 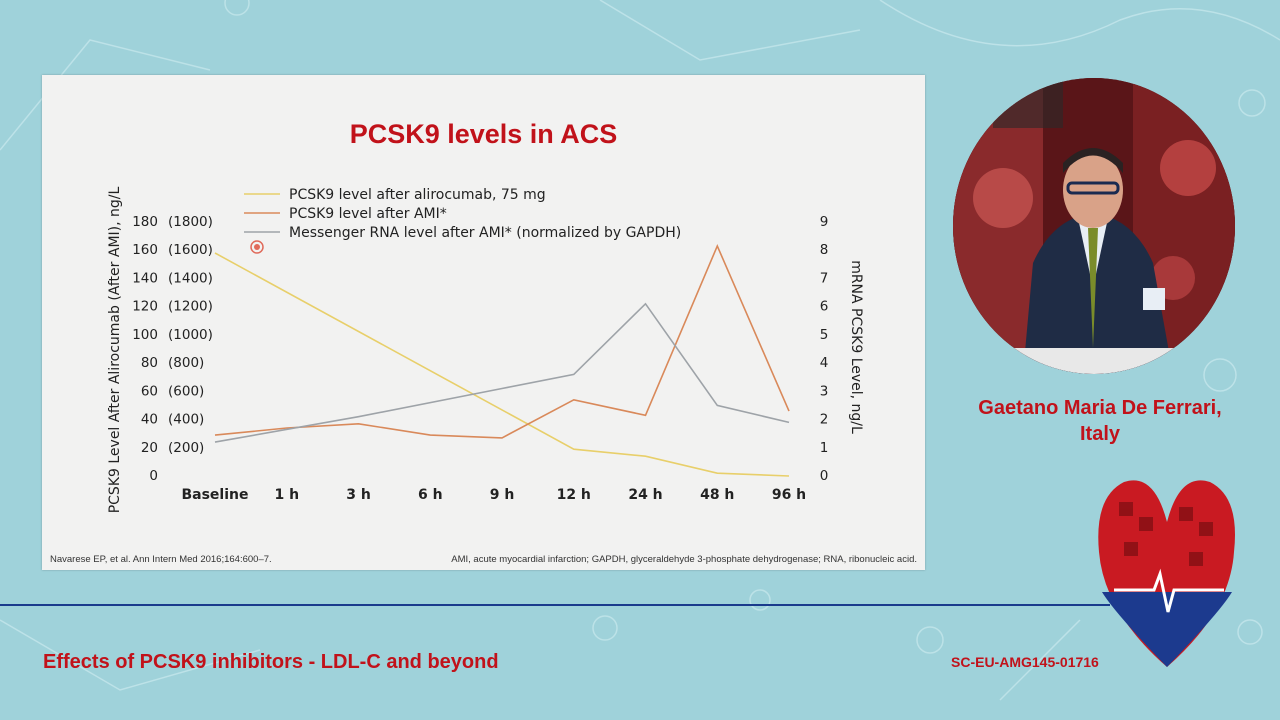 What do you see at coordinates (1166, 573) in the screenshot?
I see `heart-logo-icon` at bounding box center [1166, 573].